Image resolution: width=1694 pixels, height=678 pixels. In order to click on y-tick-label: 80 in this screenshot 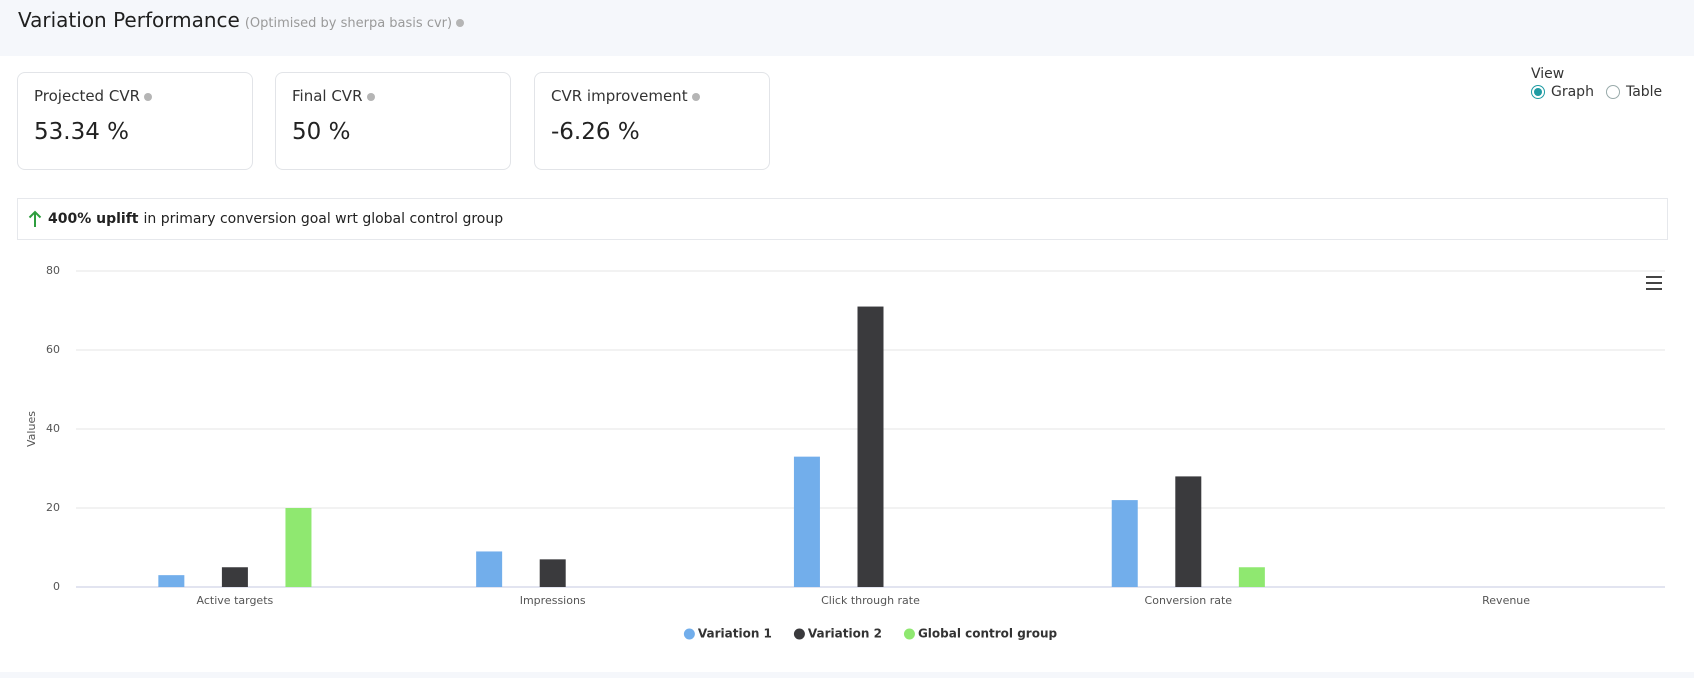, I will do `click(53, 270)`.